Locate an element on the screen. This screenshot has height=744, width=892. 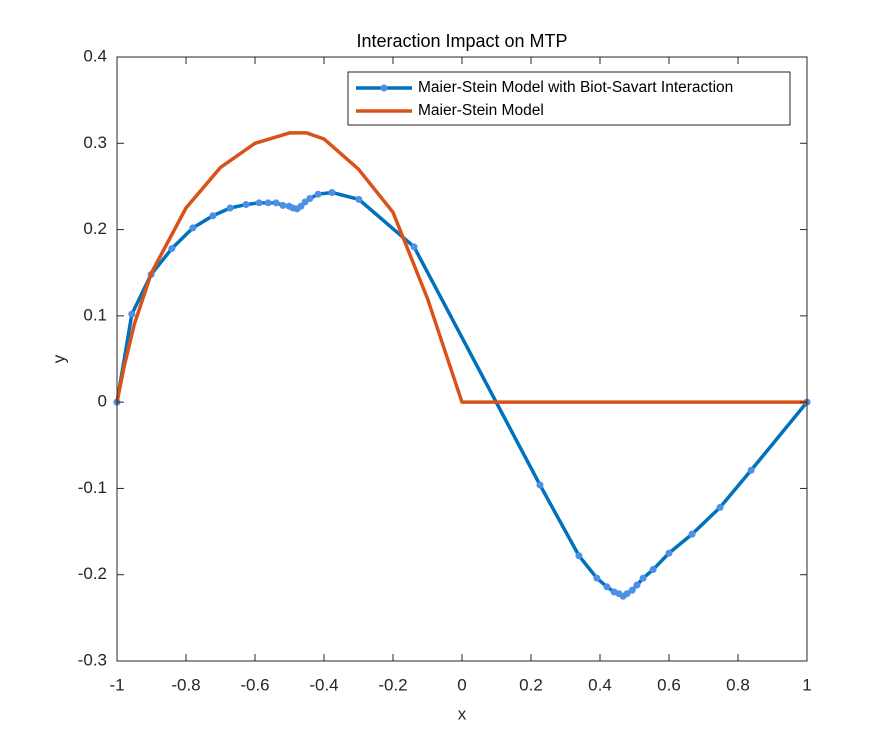
y-axis-label: y is located at coordinates (58, 358).